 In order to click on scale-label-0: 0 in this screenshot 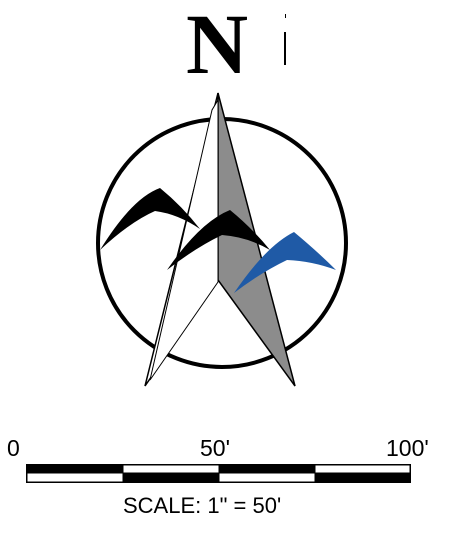, I will do `click(13, 448)`.